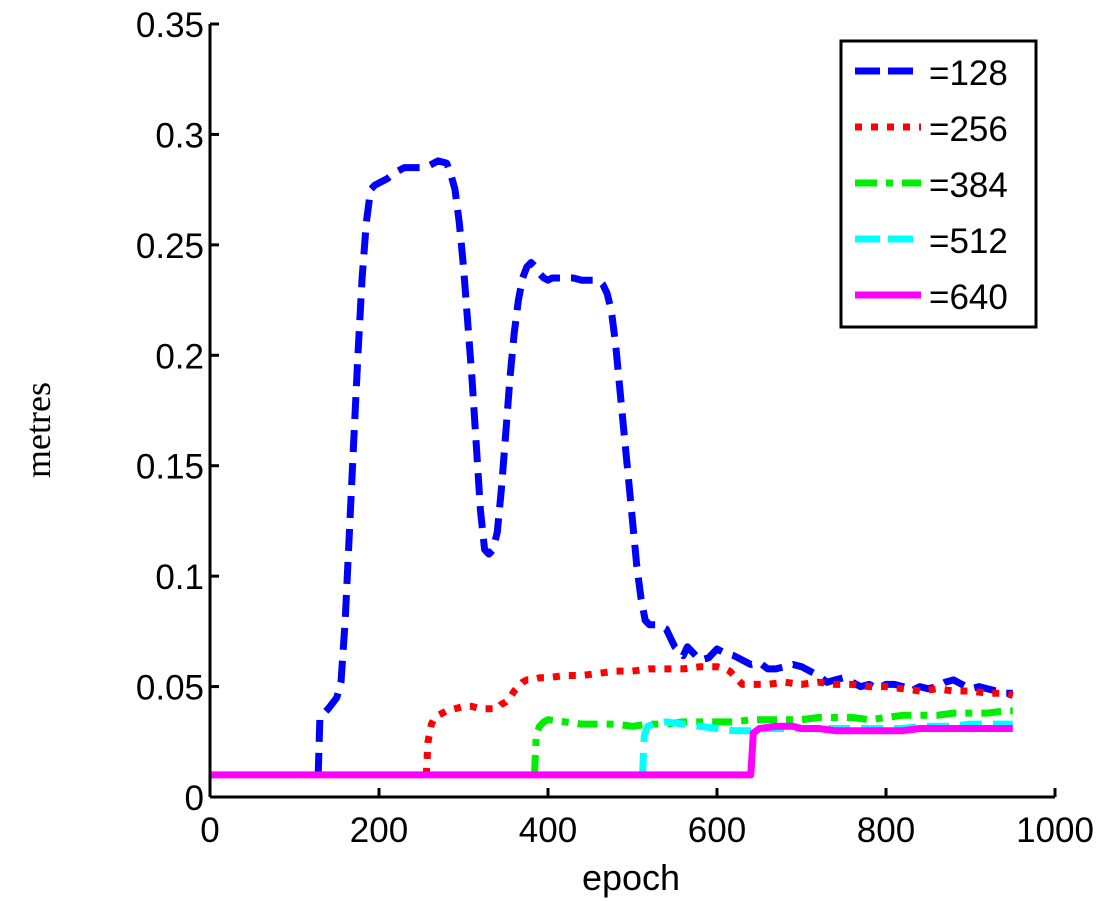 The height and width of the screenshot is (901, 1106). What do you see at coordinates (717, 830) in the screenshot?
I see `x-tick-label: 600` at bounding box center [717, 830].